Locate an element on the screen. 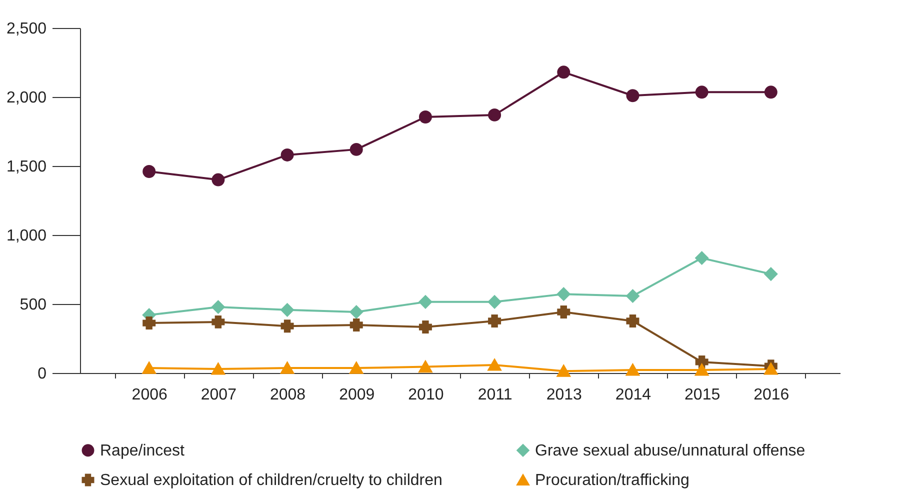 The image size is (904, 502). y-tick-label: 1,000 is located at coordinates (26, 236).